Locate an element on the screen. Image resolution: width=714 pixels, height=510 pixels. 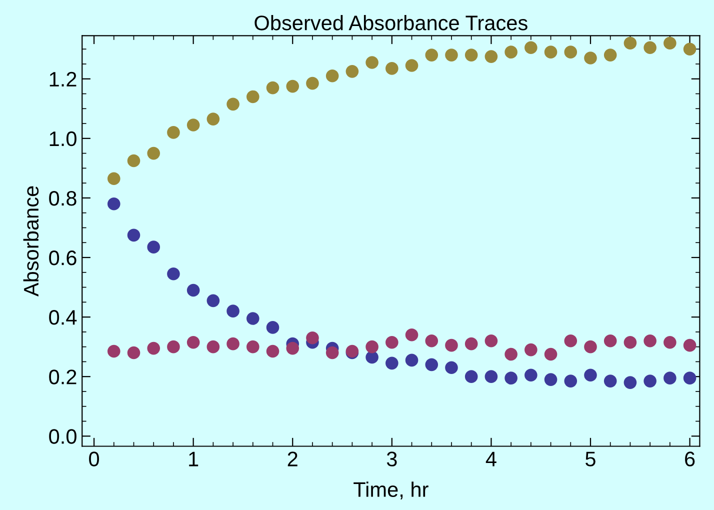
y-tick-label: 0.4 is located at coordinates (63, 317).